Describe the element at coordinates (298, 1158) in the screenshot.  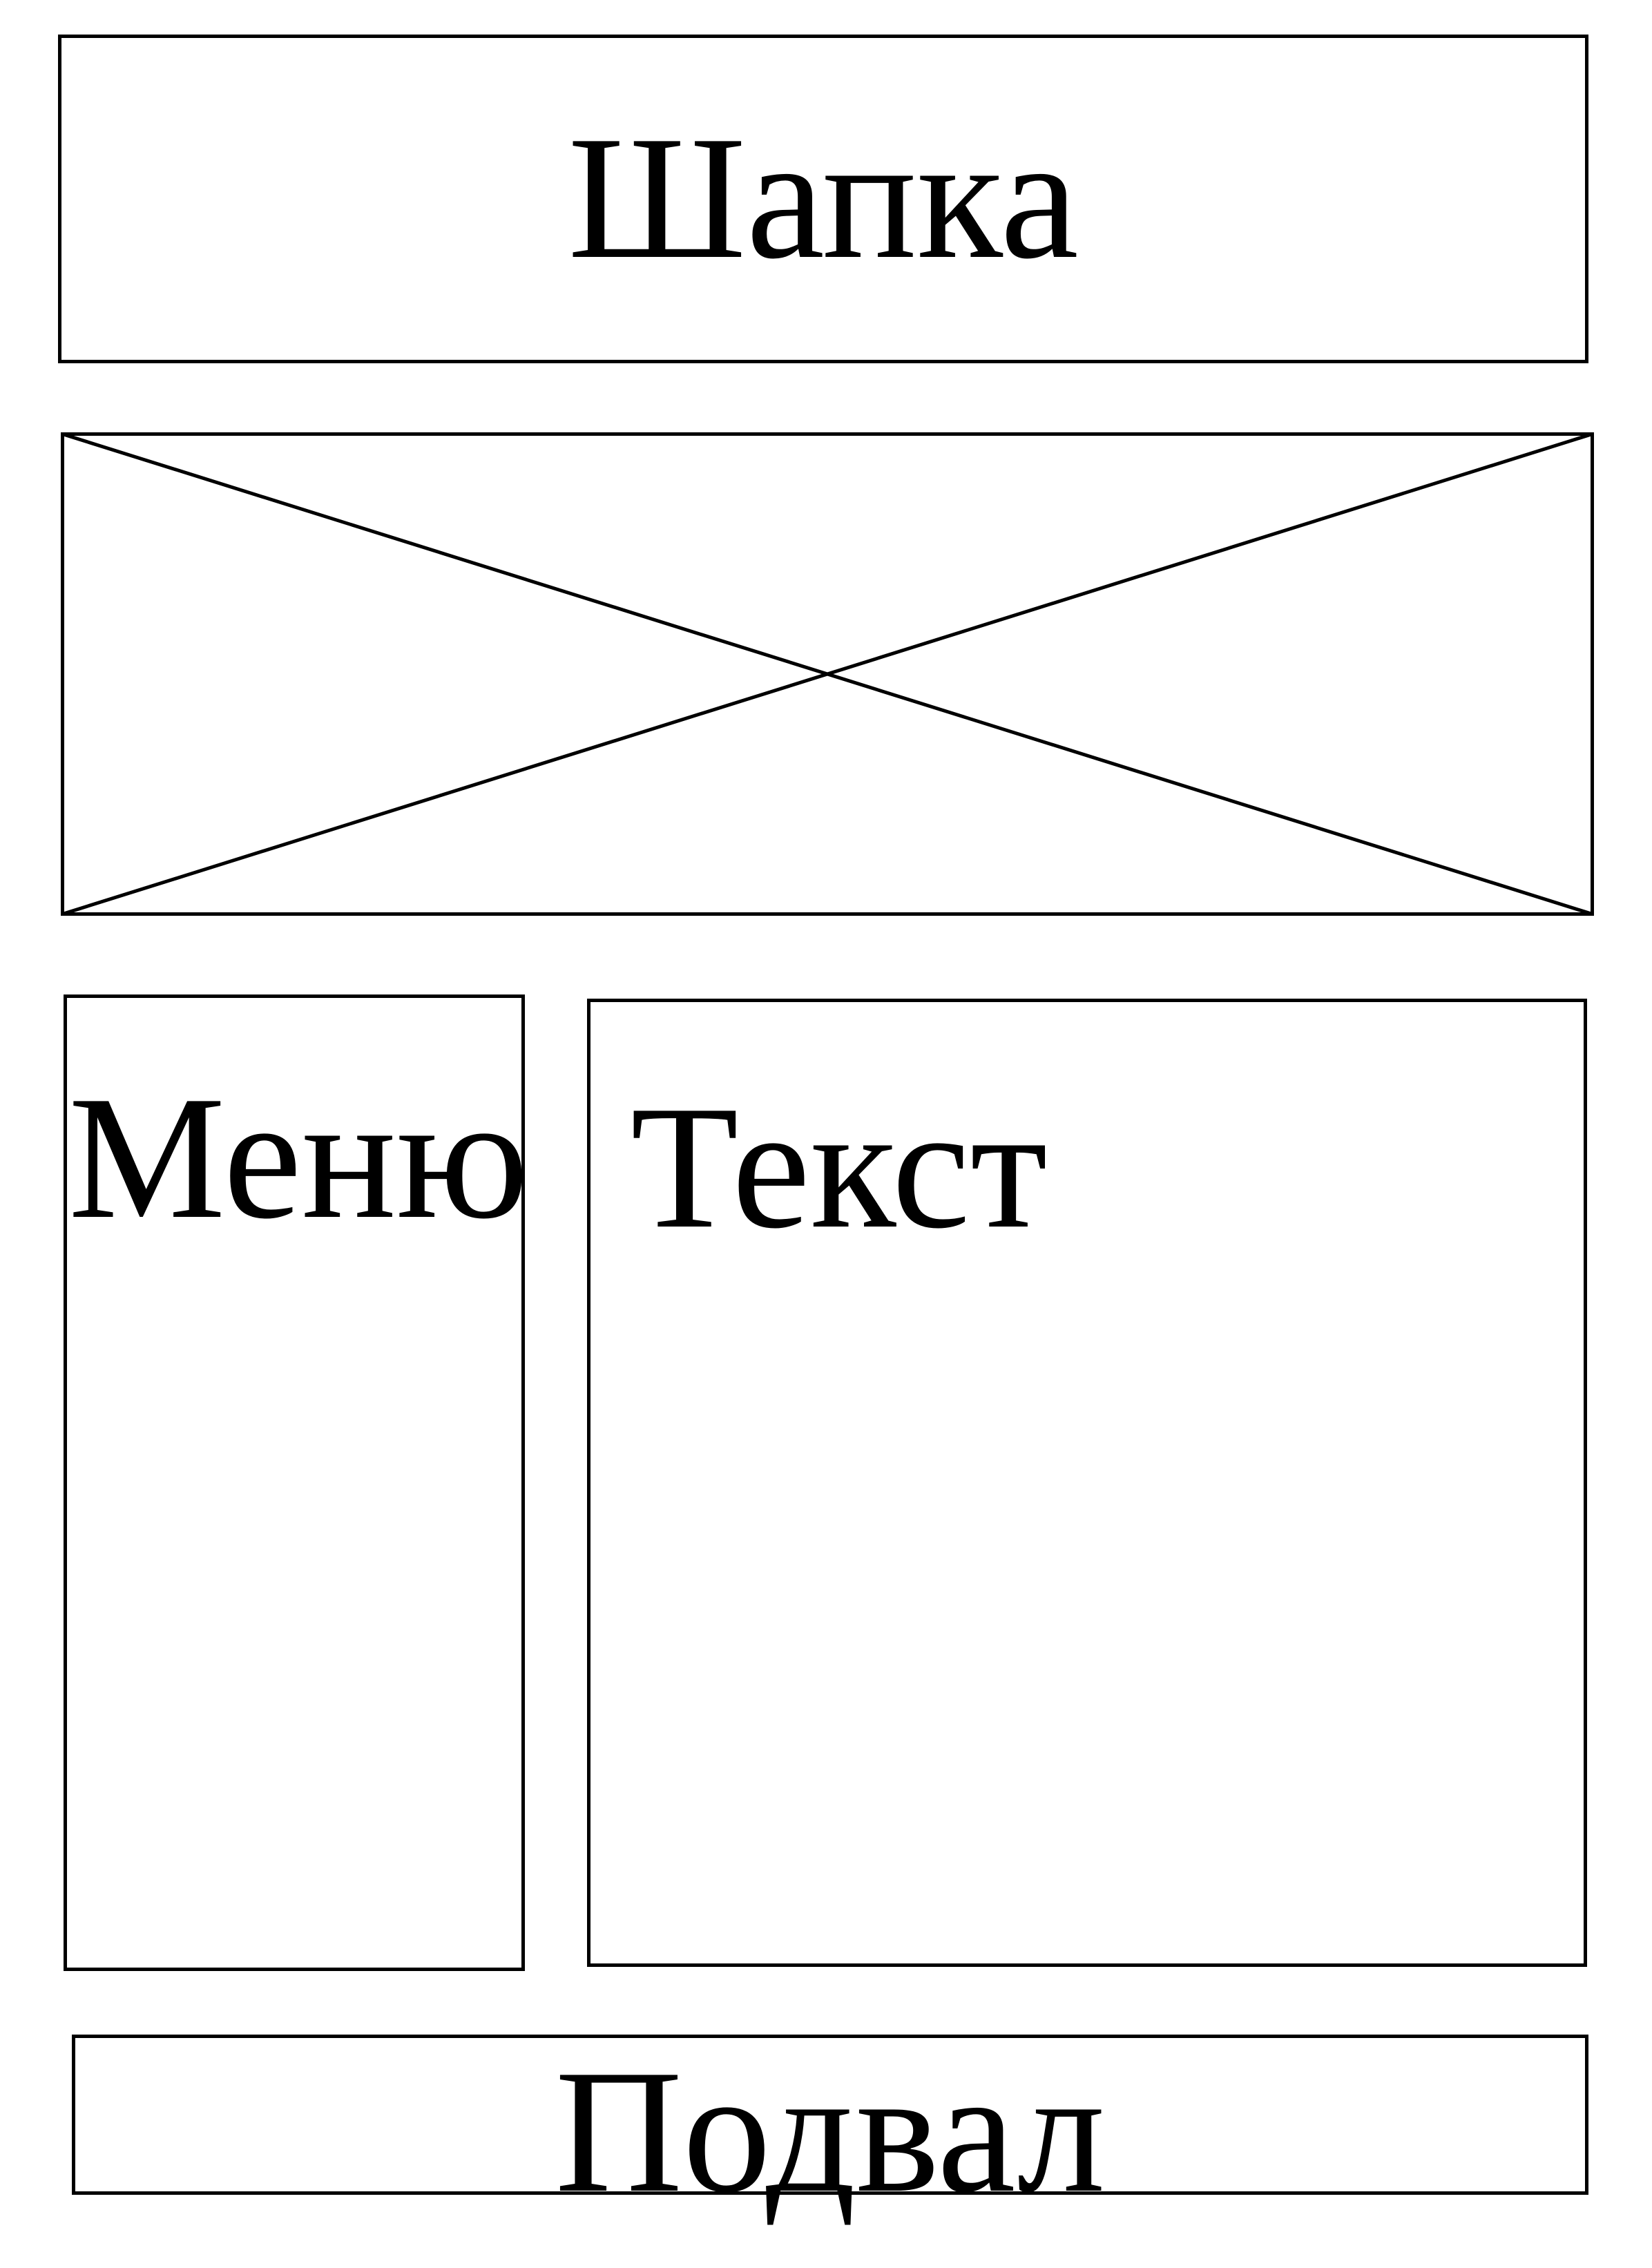
I see `menu-label: Меню` at that location.